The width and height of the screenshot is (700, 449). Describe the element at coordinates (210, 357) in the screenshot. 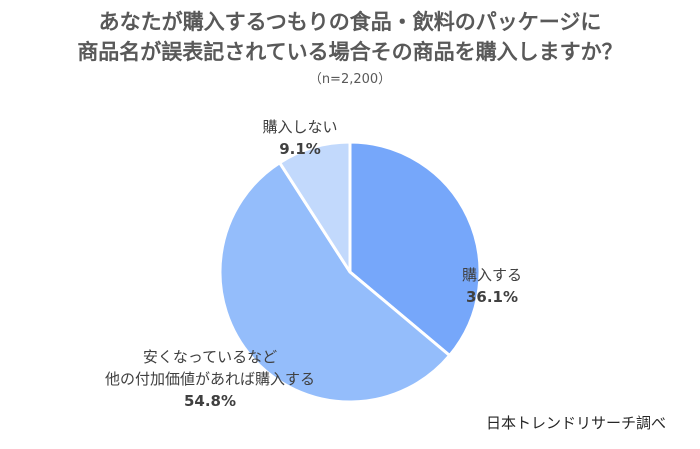

I see `slice-category-buy-if-discount-line-1: 安くなっているなど` at that location.